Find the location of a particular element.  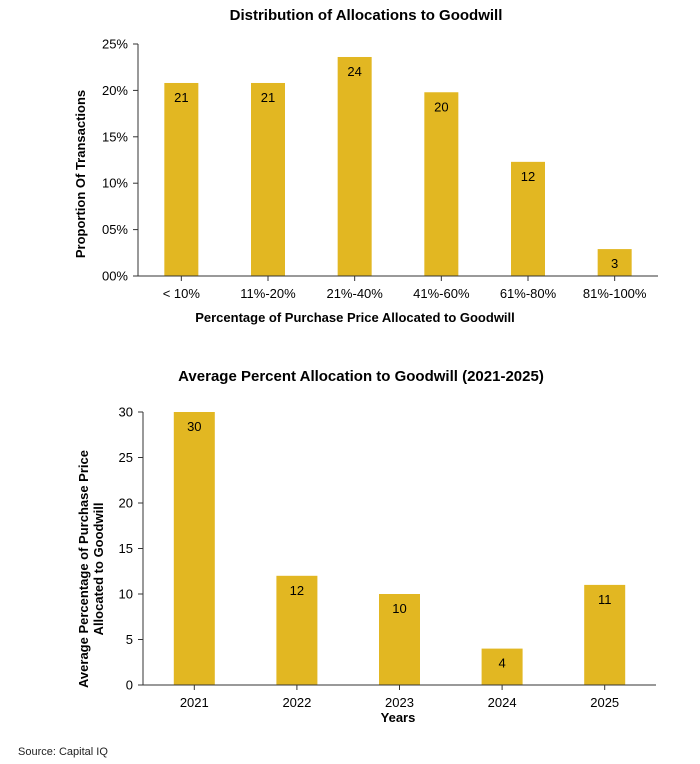

chart2-x-axis-title: Years is located at coordinates (398, 717).